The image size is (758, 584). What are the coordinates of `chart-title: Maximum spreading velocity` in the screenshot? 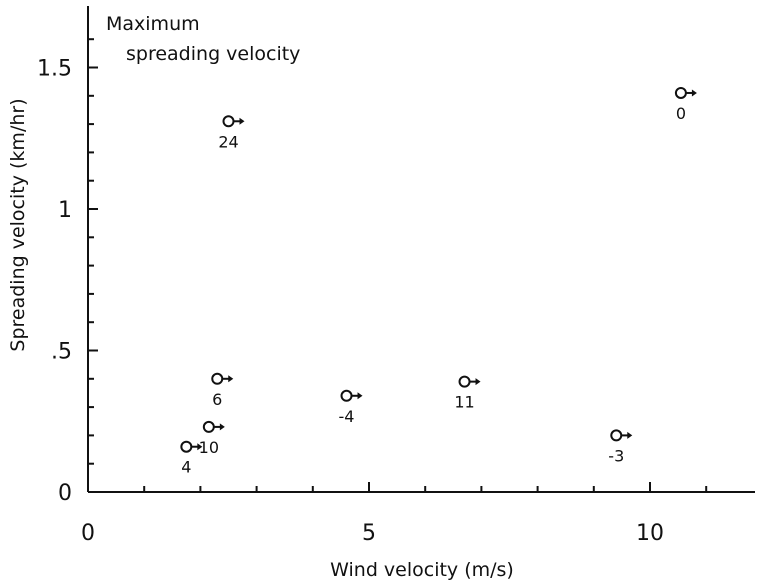 It's located at (203, 39).